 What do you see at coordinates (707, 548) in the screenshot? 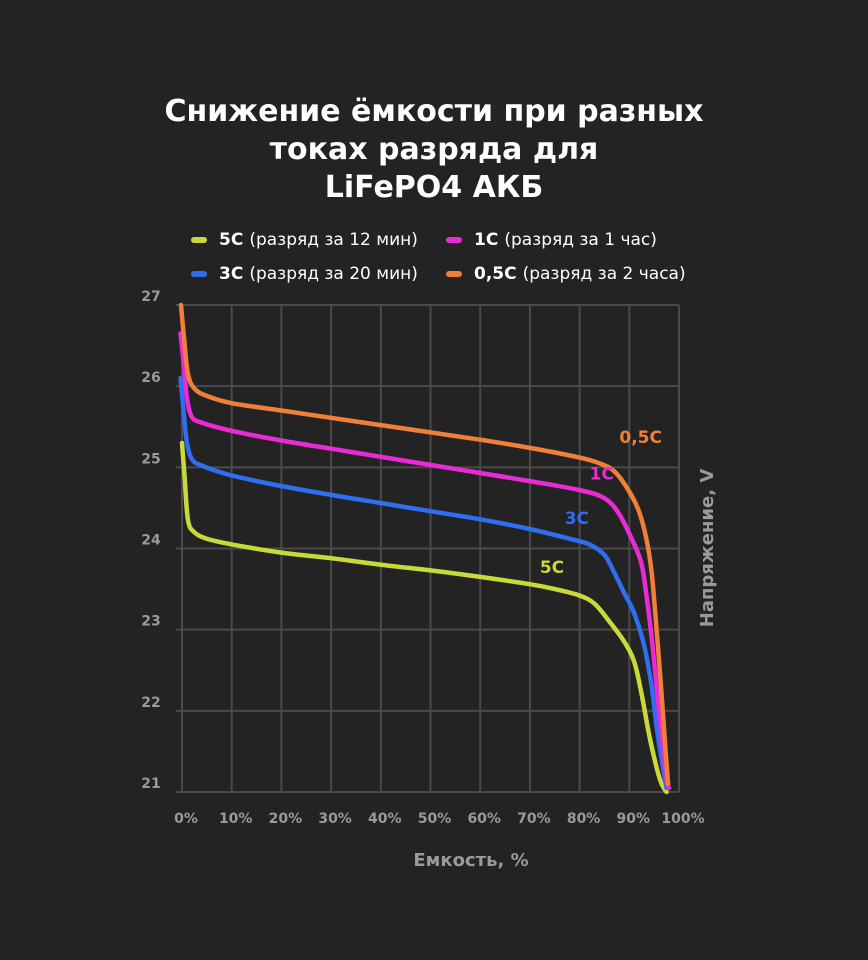
I see `y-axis-label: Напряжение, V` at bounding box center [707, 548].